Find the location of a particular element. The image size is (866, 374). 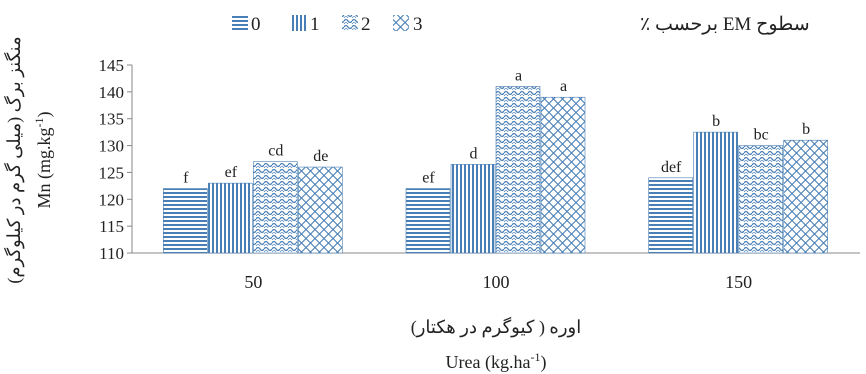

x-category-label: 100 is located at coordinates (496, 282).